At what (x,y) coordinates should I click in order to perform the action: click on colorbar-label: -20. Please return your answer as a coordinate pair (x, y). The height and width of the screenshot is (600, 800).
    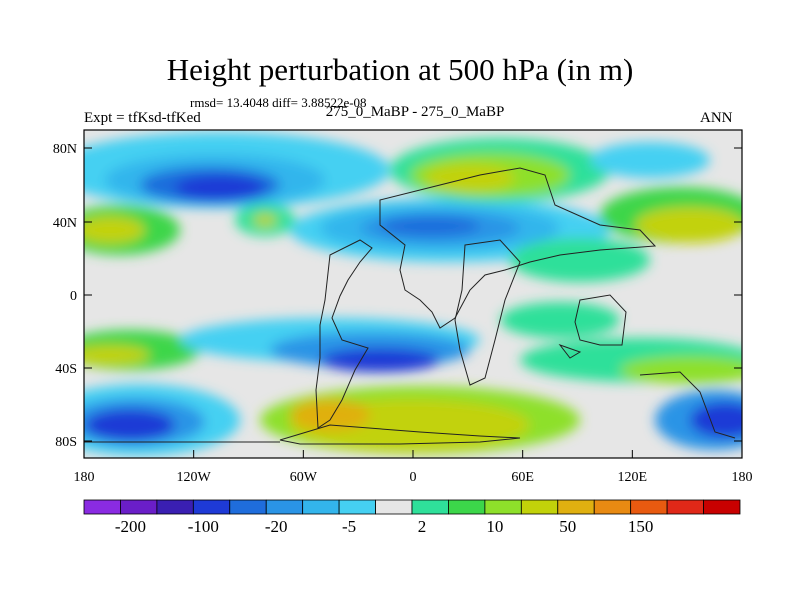
    Looking at the image, I should click on (276, 526).